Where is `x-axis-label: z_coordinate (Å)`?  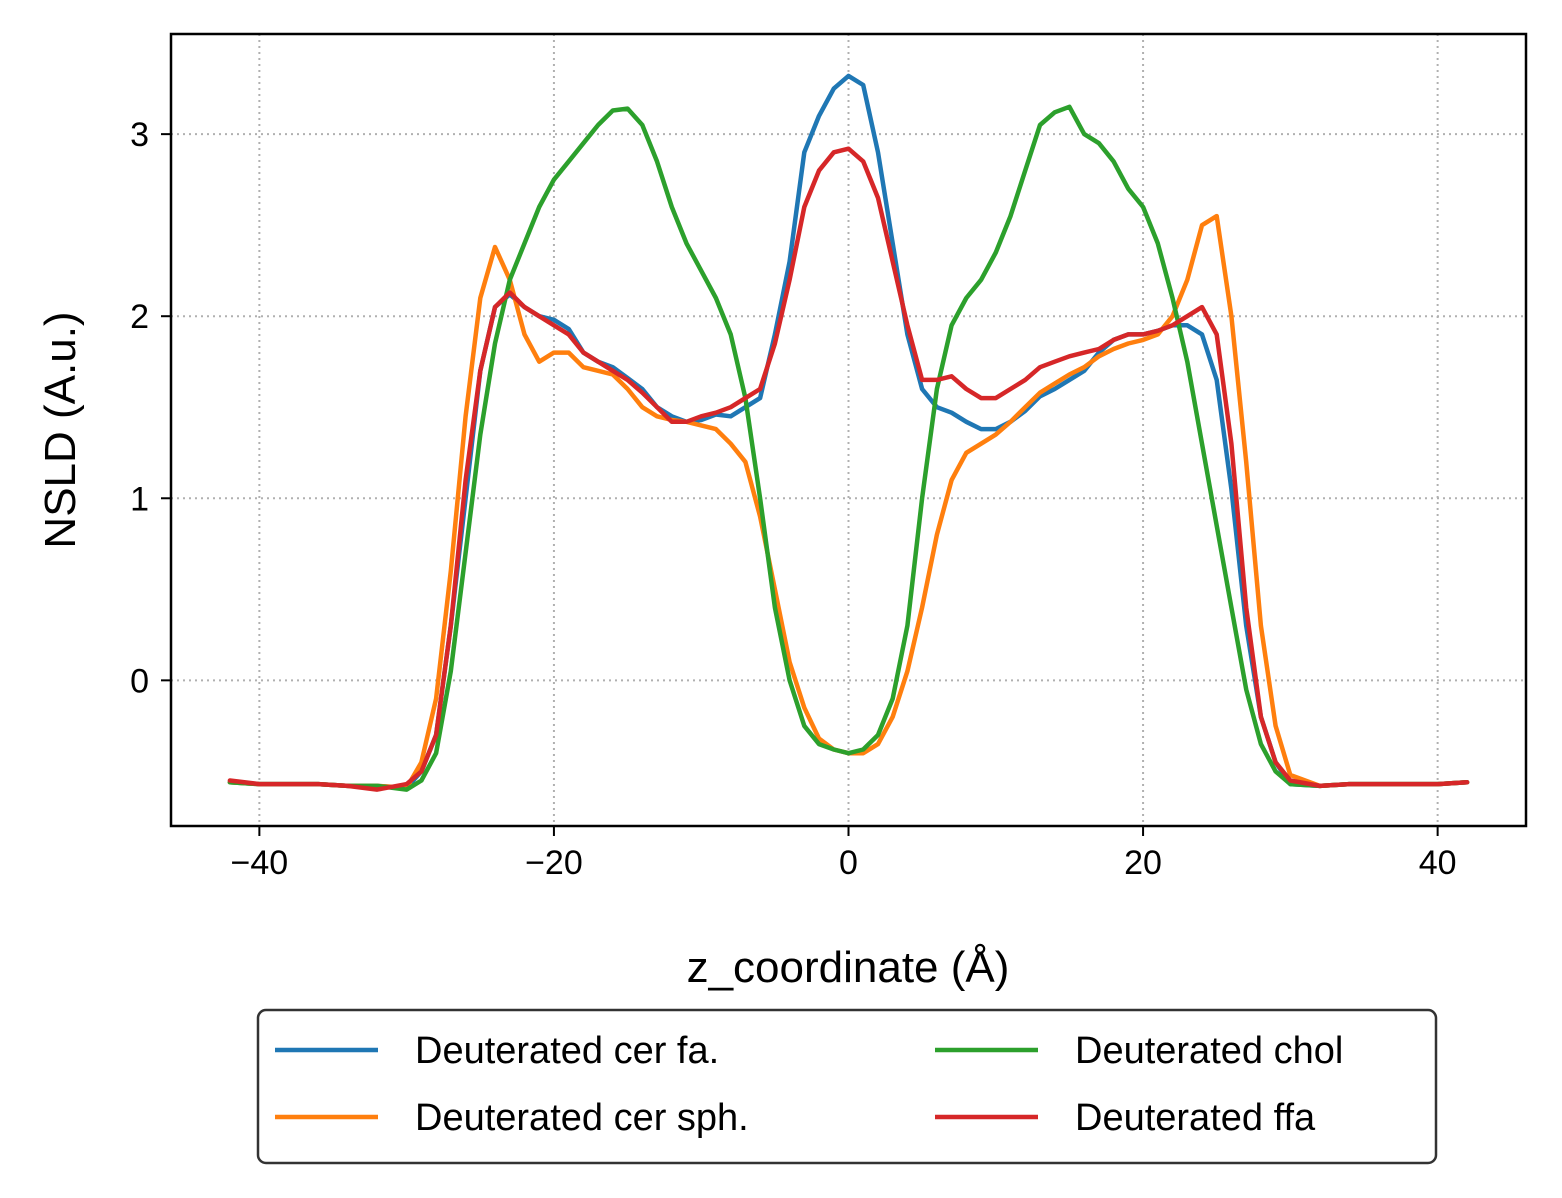
x-axis-label: z_coordinate (Å) is located at coordinates (848, 967).